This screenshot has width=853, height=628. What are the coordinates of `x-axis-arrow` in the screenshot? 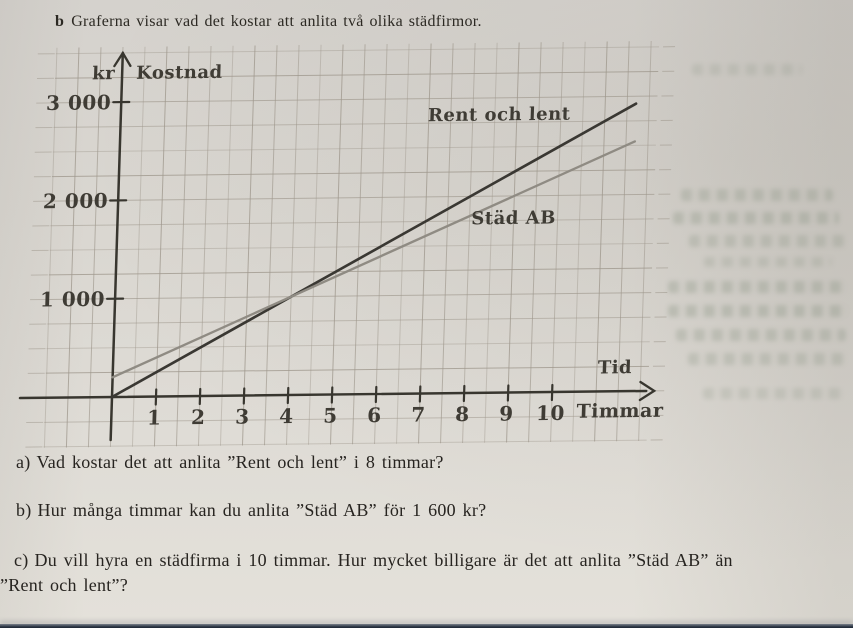 It's located at (647, 391).